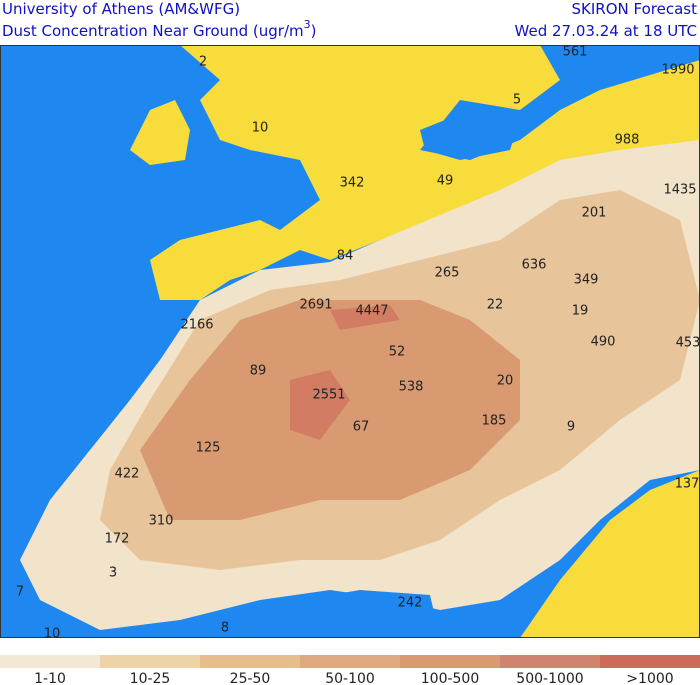 The height and width of the screenshot is (685, 700). What do you see at coordinates (350, 614) in the screenshot?
I see `gulf` at bounding box center [350, 614].